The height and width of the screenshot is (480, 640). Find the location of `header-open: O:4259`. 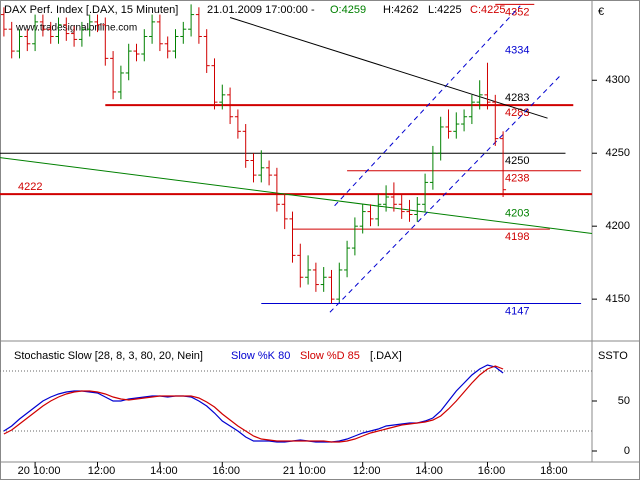

header-open: O:4259 is located at coordinates (348, 10).